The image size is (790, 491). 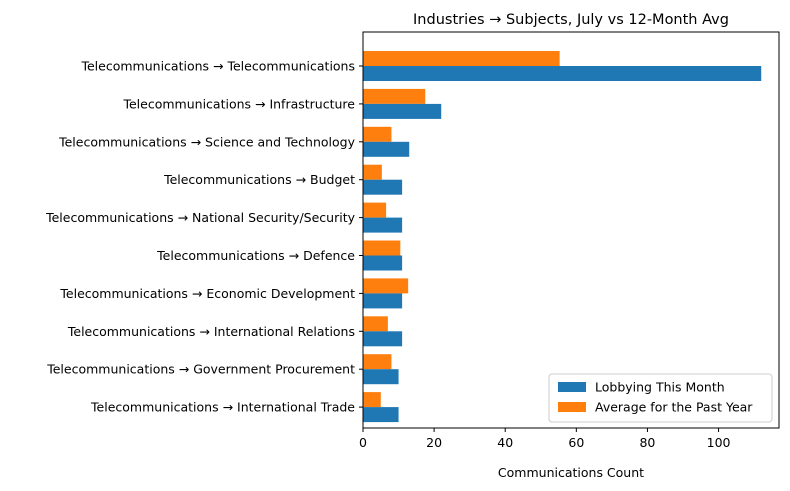 What do you see at coordinates (660, 387) in the screenshot?
I see `legend-label-0: Lobbying This Month` at bounding box center [660, 387].